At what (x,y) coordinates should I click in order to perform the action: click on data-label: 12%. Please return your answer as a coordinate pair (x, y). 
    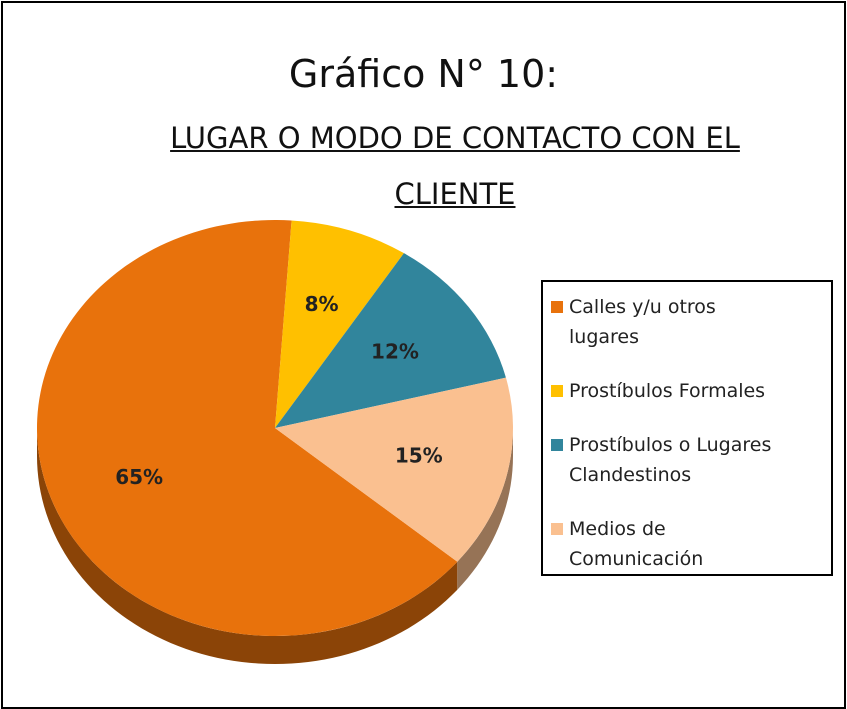
    Looking at the image, I should click on (395, 351).